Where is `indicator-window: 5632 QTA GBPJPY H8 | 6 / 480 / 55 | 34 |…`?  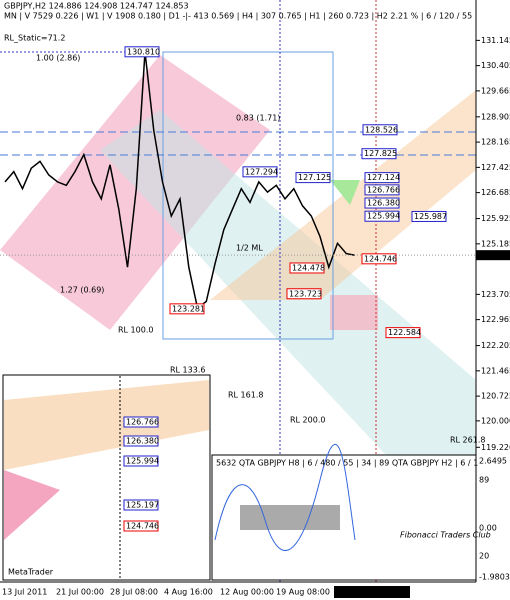
indicator-window: 5632 QTA GBPJPY H8 | 6 / 480 / 55 | 34 |… is located at coordinates (351, 512).